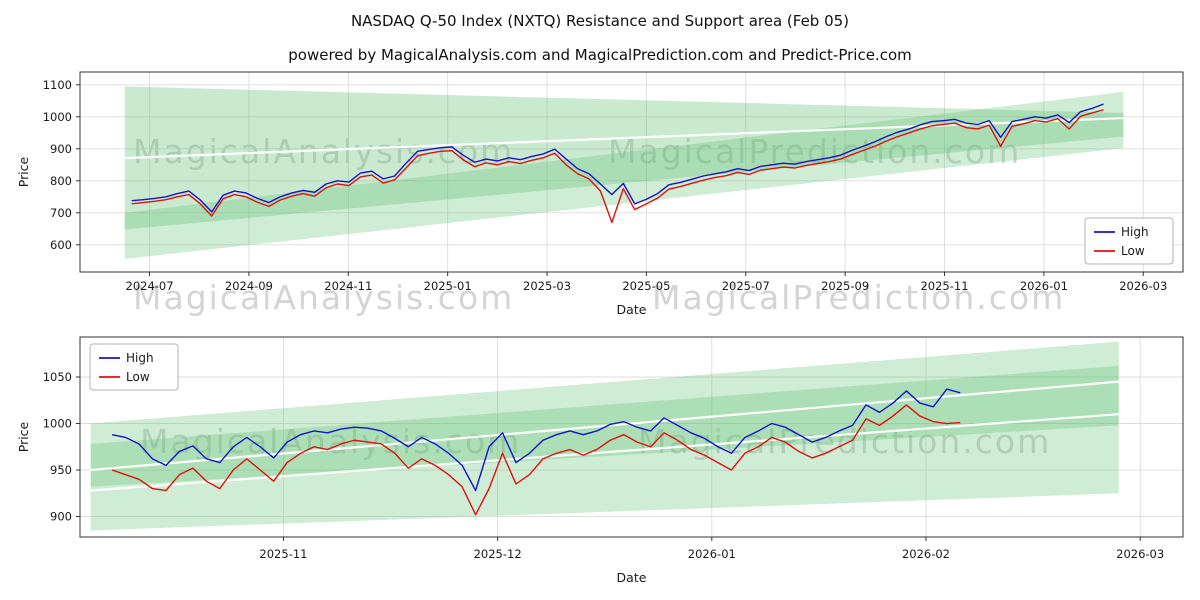 The height and width of the screenshot is (600, 1200). Describe the element at coordinates (150, 286) in the screenshot. I see `x-tick-label: 2024-07` at that location.